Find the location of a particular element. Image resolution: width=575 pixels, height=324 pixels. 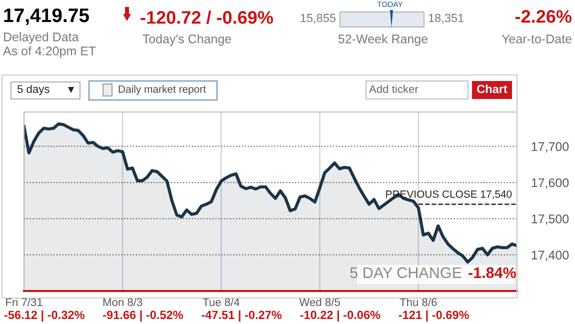

text: Daily market report is located at coordinates (162, 90).